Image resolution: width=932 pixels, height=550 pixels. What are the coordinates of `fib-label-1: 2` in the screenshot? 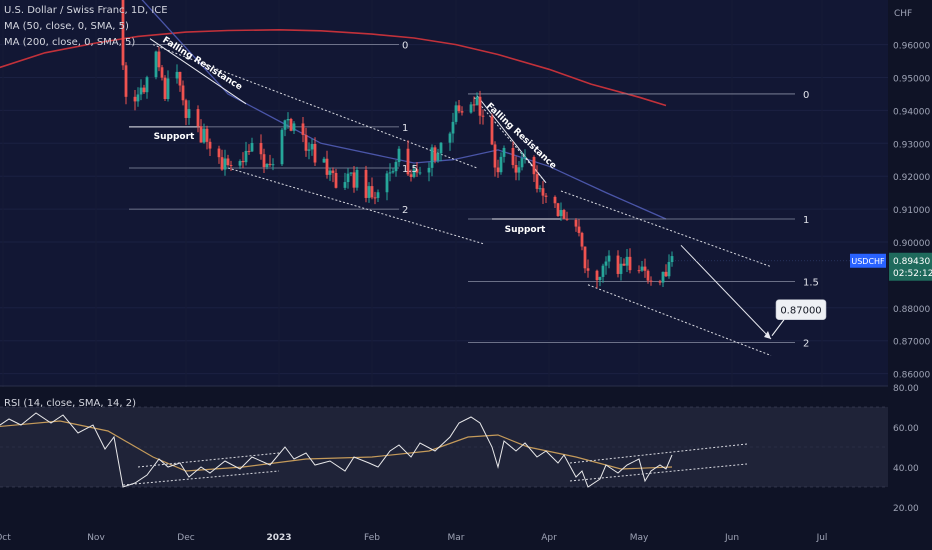 It's located at (405, 210).